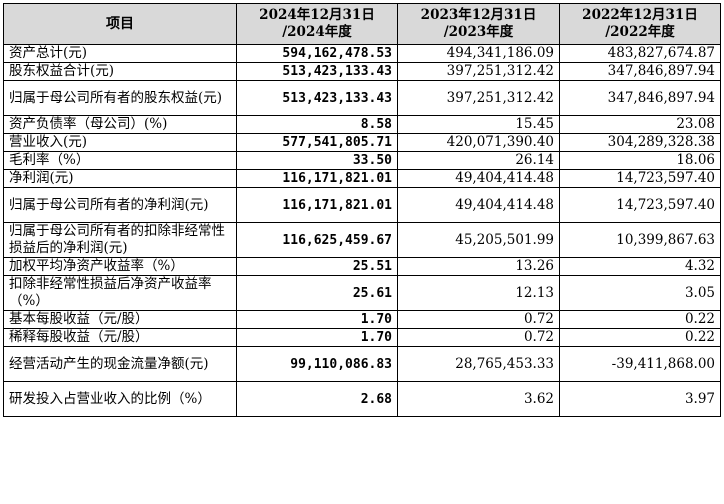  What do you see at coordinates (478, 124) in the screenshot?
I see `value-2023: 15.45` at bounding box center [478, 124].